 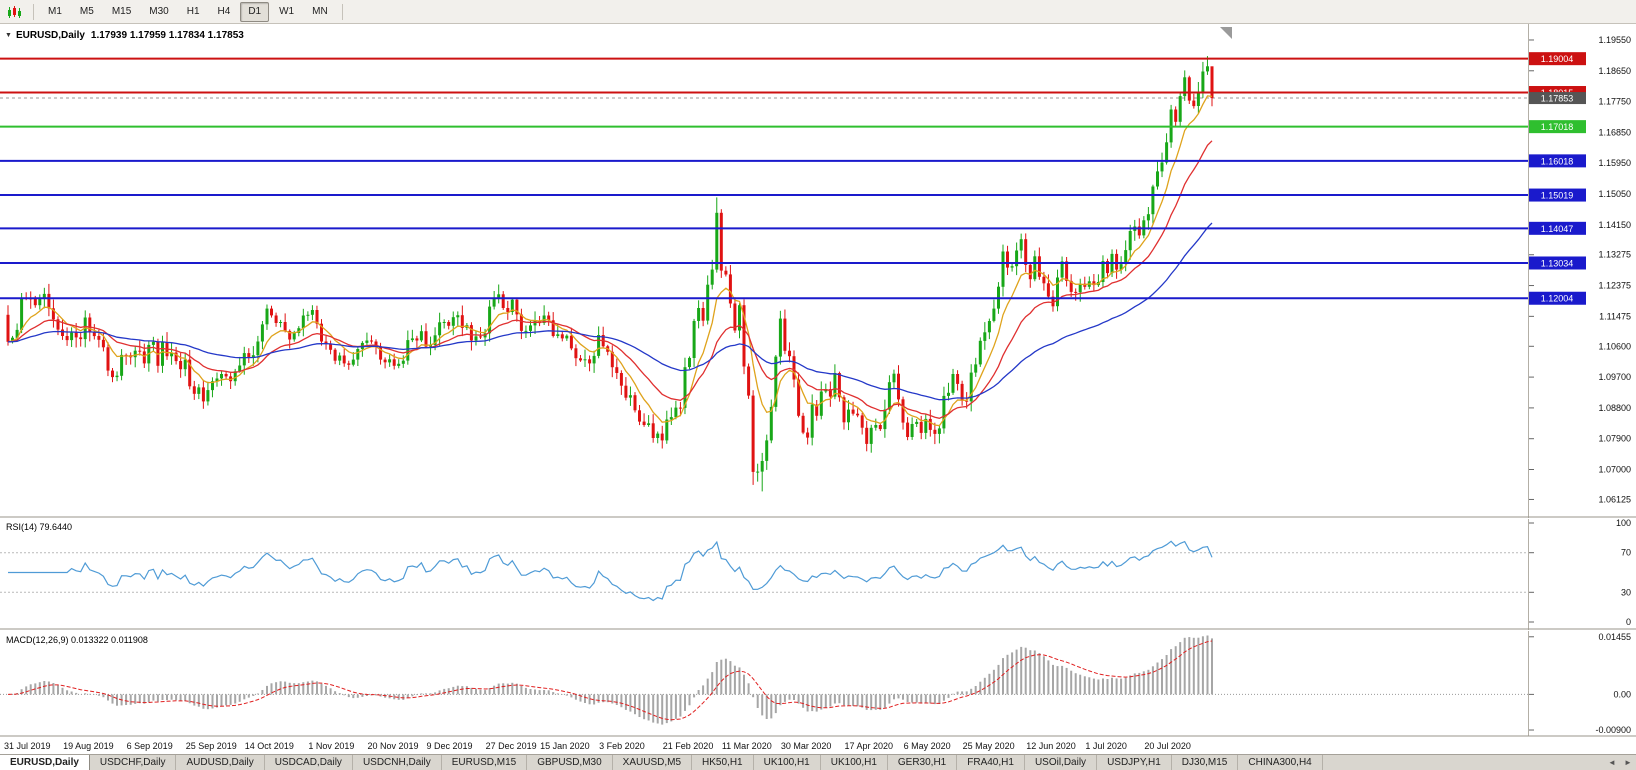 I want to click on x-axis-label: 31 Jul 2019, so click(x=27, y=746).